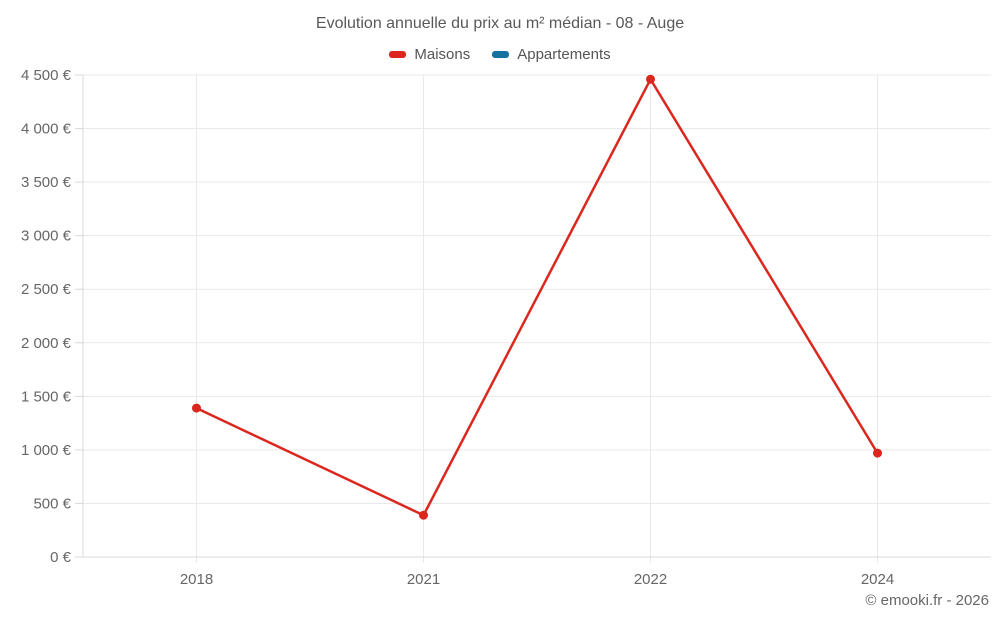 Image resolution: width=1000 pixels, height=625 pixels. I want to click on x-tick-label: 2024, so click(877, 579).